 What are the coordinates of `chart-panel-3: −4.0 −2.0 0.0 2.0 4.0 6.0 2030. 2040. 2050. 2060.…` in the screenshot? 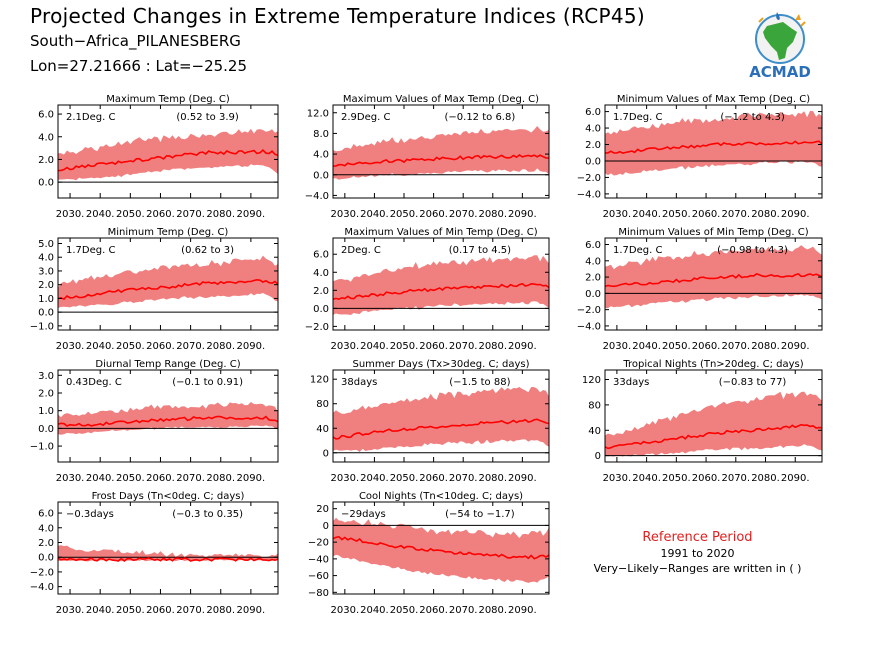 It's located at (700, 157).